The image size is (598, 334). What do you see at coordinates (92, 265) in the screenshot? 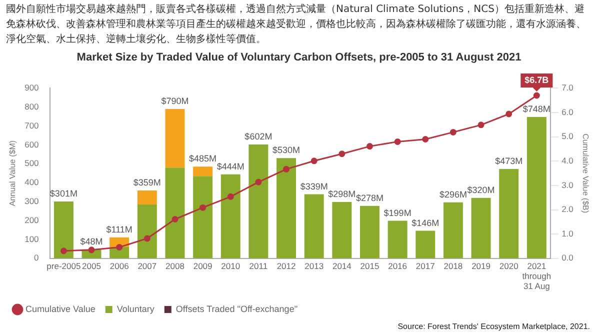
I see `x-tick-label: 2005` at bounding box center [92, 265].